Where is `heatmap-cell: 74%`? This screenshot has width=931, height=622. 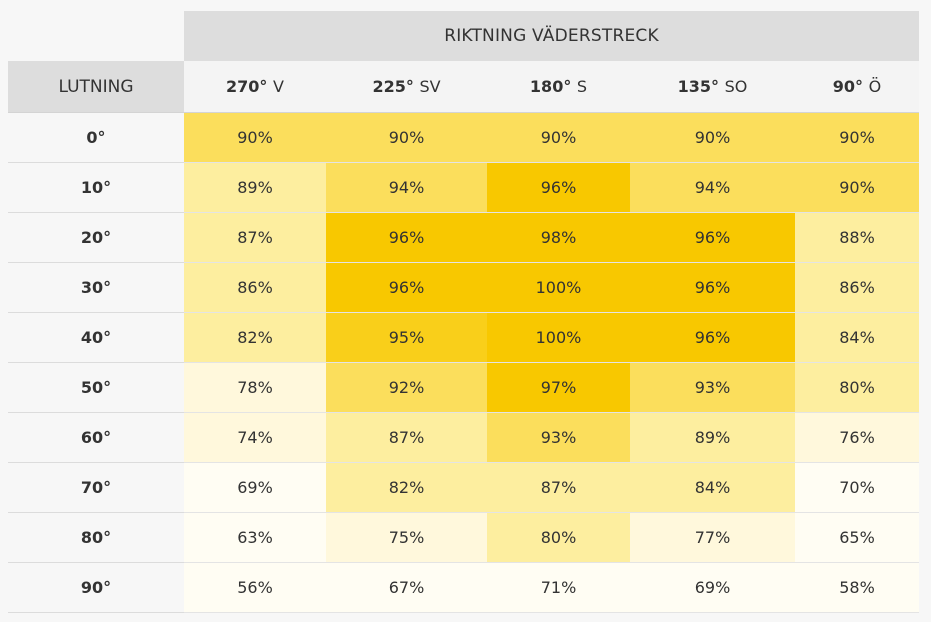
heatmap-cell: 74% is located at coordinates (255, 437).